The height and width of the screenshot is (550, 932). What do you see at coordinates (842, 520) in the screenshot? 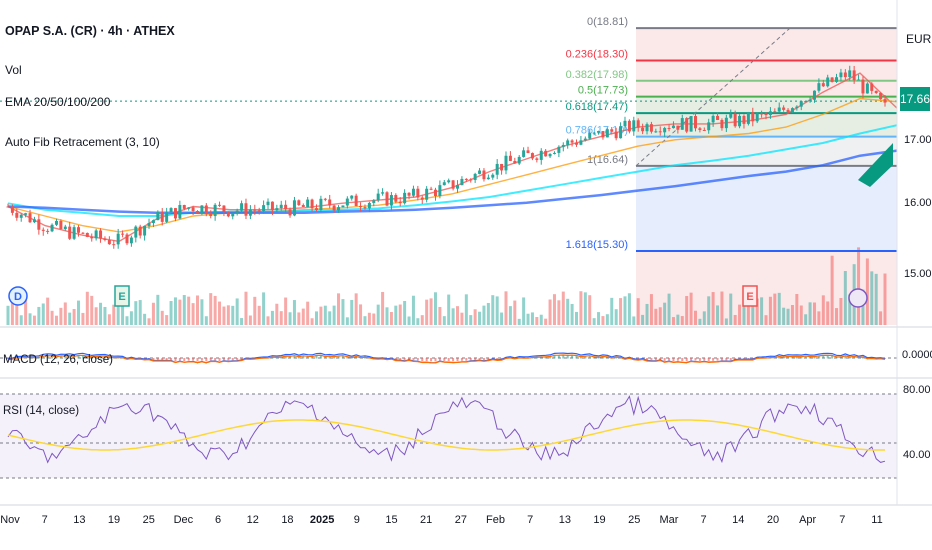
I see `x-tick-label: 7` at bounding box center [842, 520].